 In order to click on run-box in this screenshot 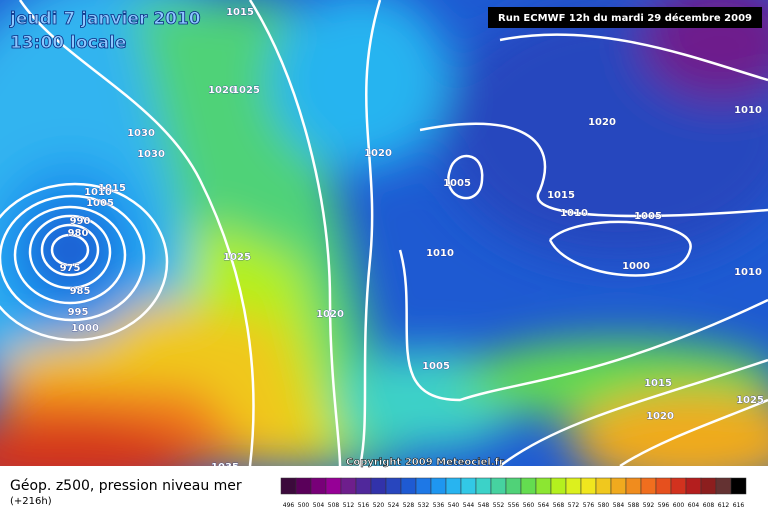, I will do `click(625, 17)`.